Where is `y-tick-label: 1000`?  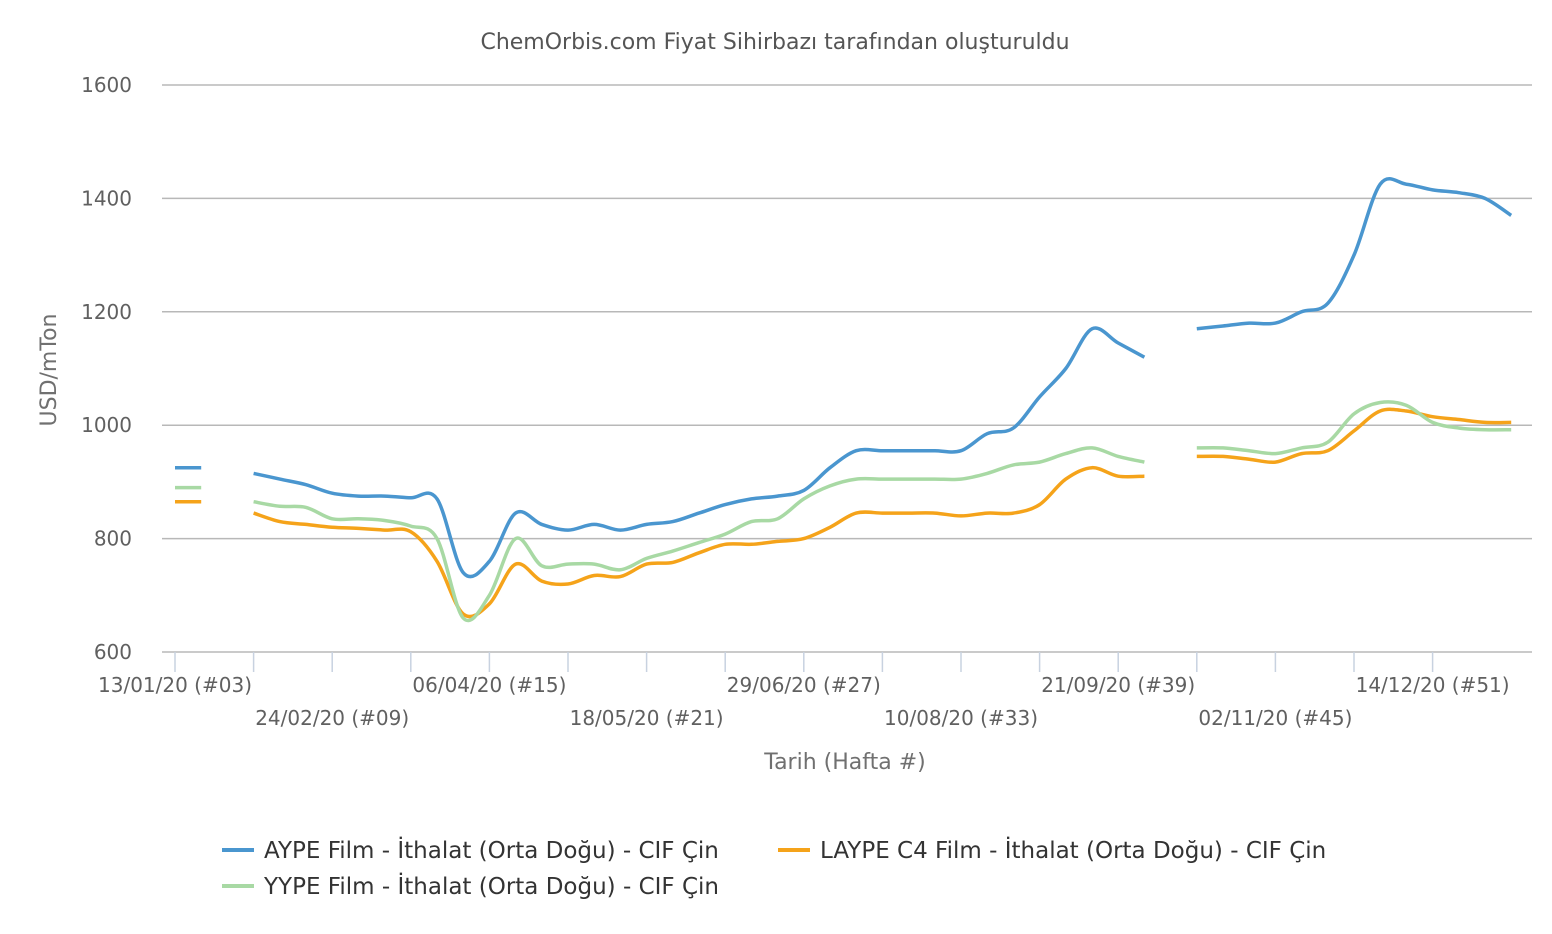
y-tick-label: 1000 is located at coordinates (106, 425).